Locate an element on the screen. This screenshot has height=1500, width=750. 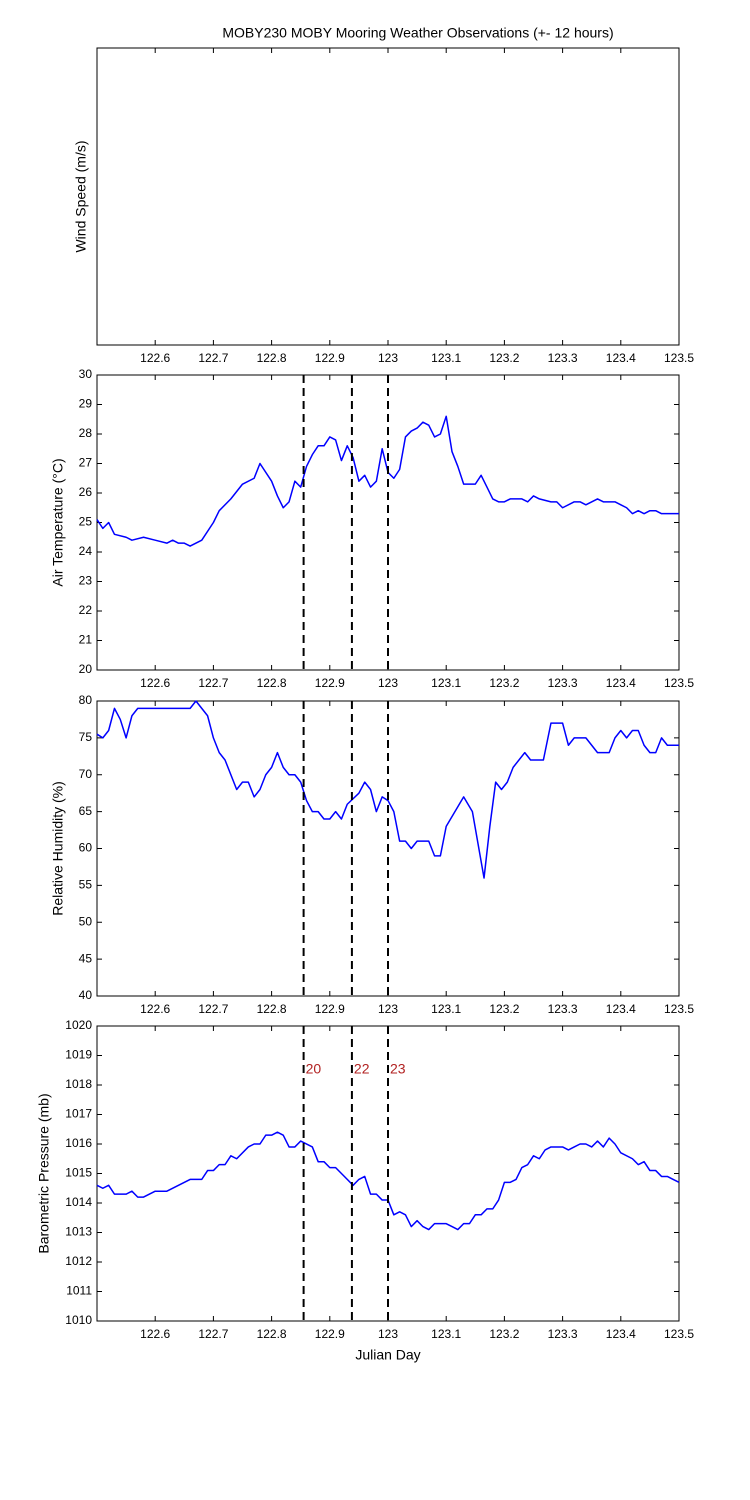
y-tick-label: 22 is located at coordinates (86, 610).